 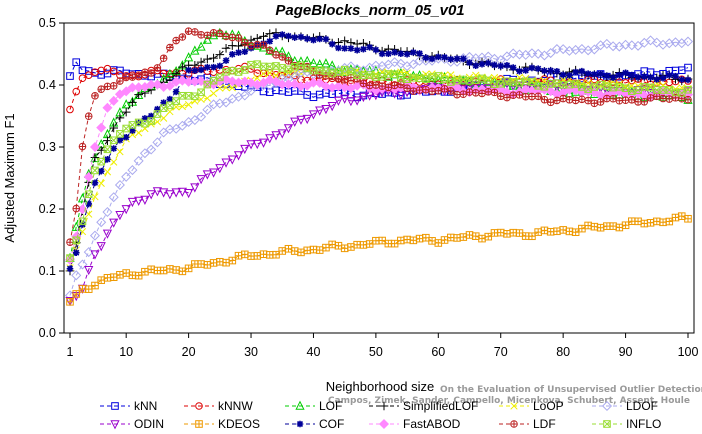 What do you see at coordinates (313, 406) in the screenshot?
I see `legend-item-lof: LOF` at bounding box center [313, 406].